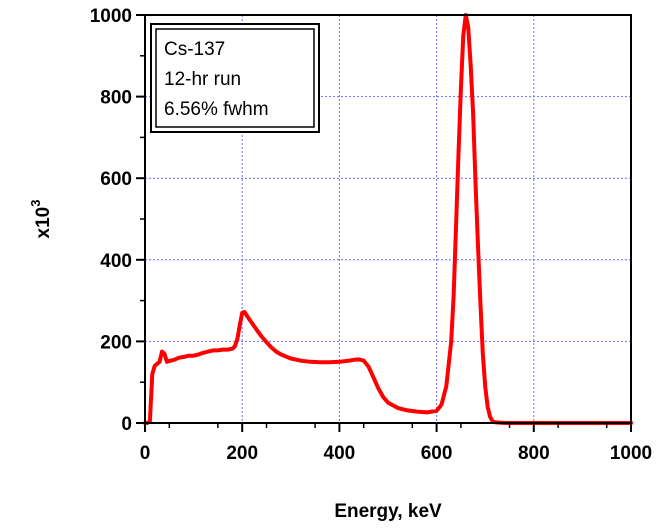 The height and width of the screenshot is (529, 662). What do you see at coordinates (43, 223) in the screenshot?
I see `y-axis-title-base: x10` at bounding box center [43, 223].